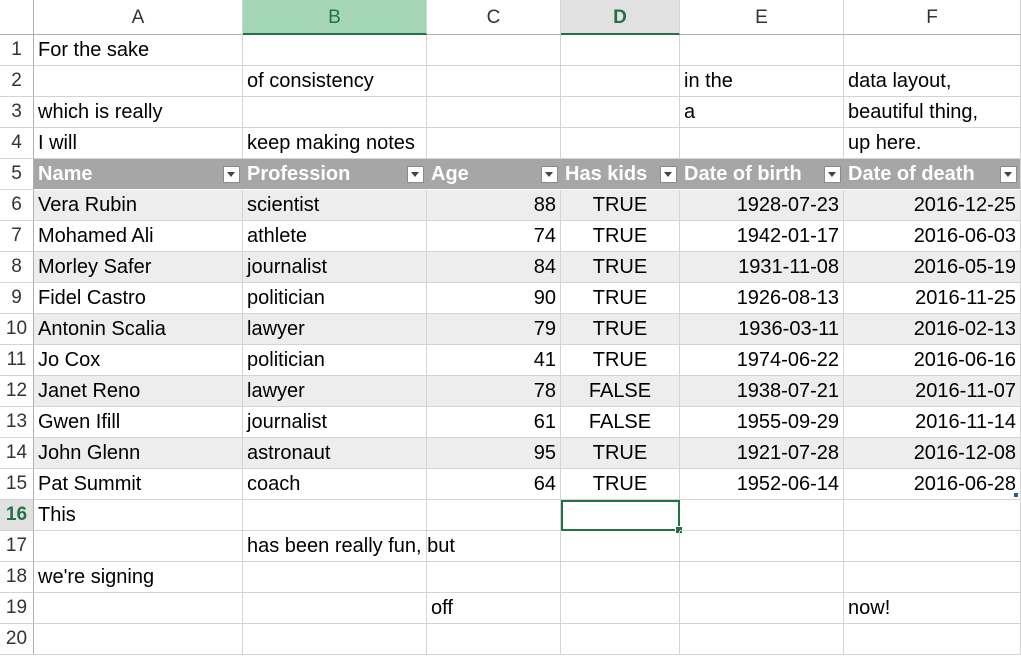  I want to click on cell-f12: 2016-11-07, so click(932, 391).